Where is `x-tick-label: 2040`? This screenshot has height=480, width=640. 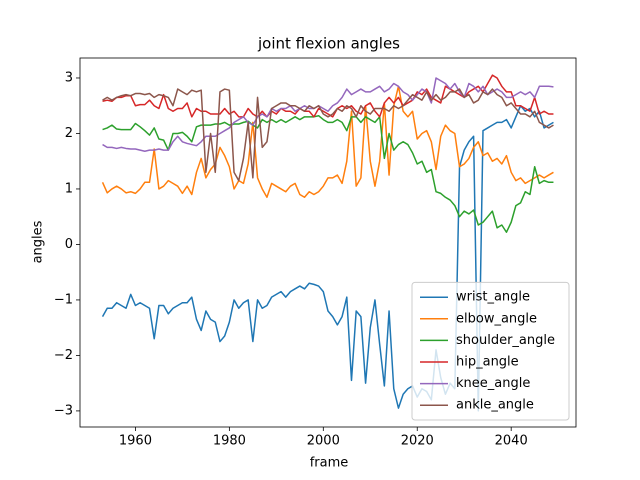 x-tick-label: 2040 is located at coordinates (511, 441).